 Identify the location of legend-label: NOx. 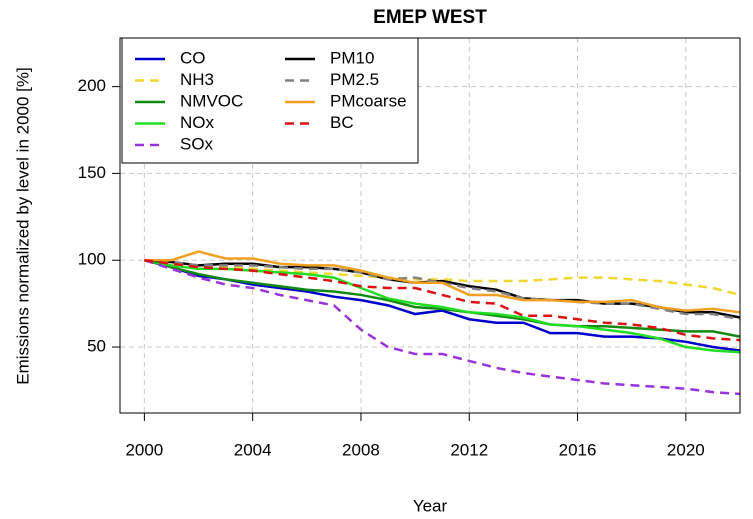
(197, 122).